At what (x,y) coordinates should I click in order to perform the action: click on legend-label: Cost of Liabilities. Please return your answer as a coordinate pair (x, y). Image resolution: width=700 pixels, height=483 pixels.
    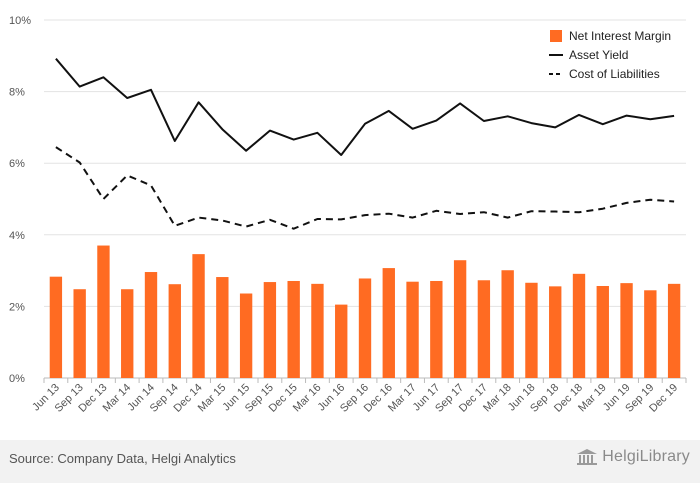
    Looking at the image, I should click on (614, 74).